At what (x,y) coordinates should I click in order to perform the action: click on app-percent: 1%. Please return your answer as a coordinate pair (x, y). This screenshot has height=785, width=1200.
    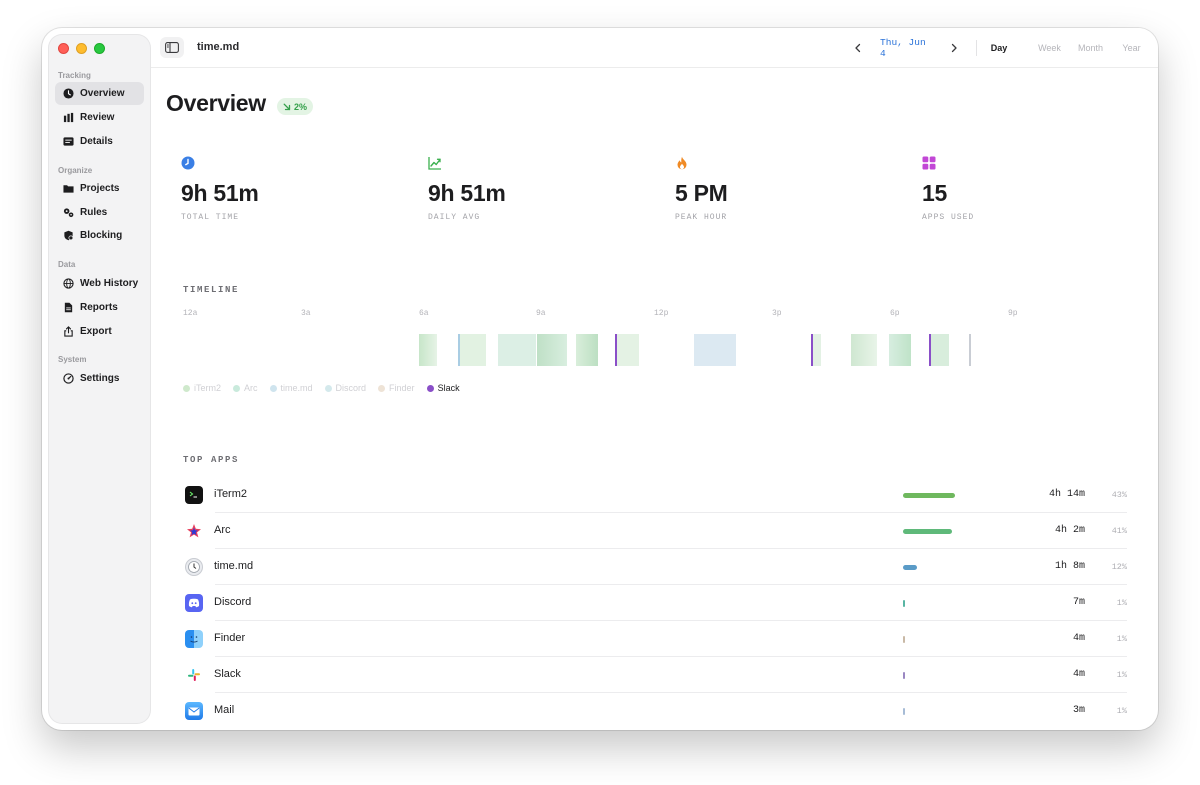
    Looking at the image, I should click on (1121, 603).